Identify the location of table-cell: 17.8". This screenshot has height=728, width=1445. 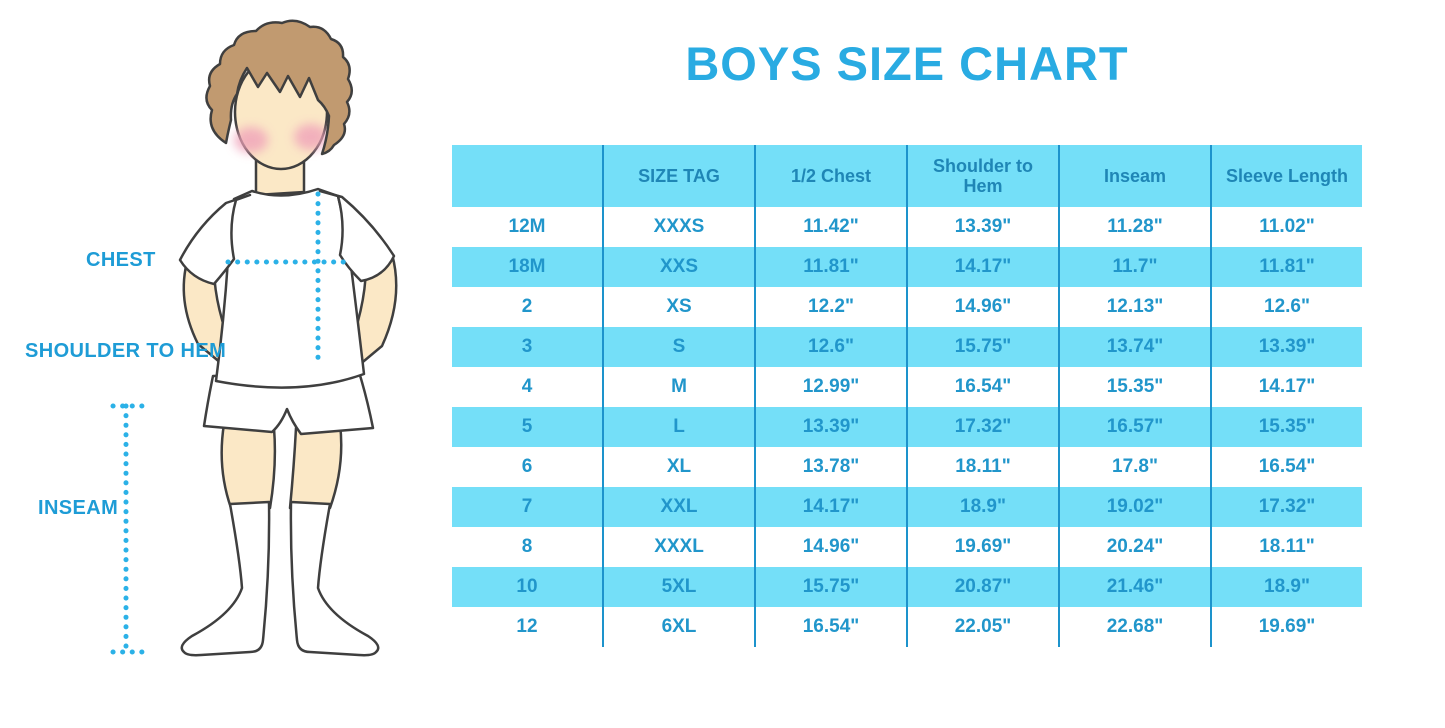
(1134, 467).